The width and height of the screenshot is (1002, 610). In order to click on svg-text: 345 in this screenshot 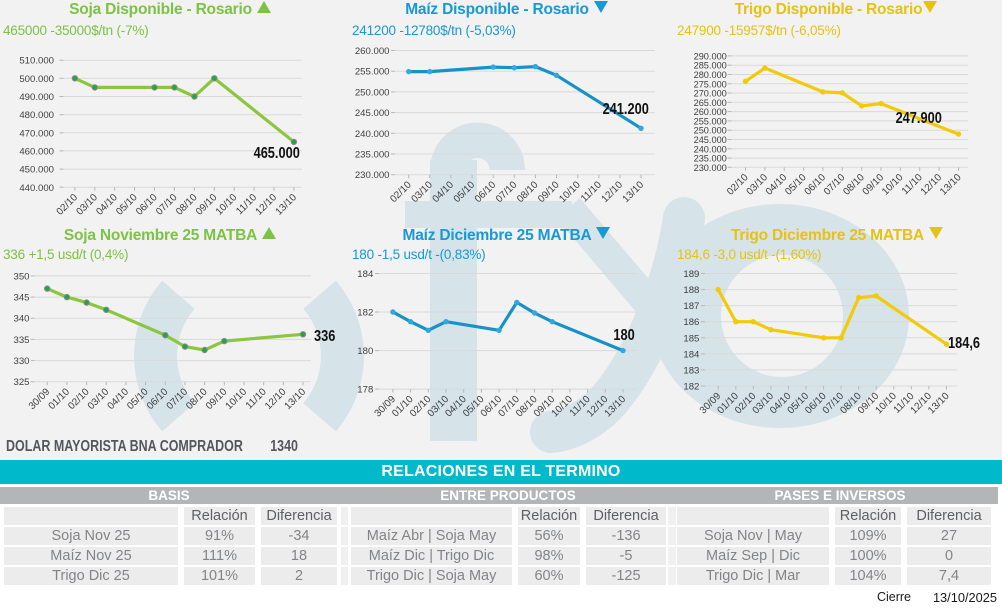, I will do `click(21, 298)`.